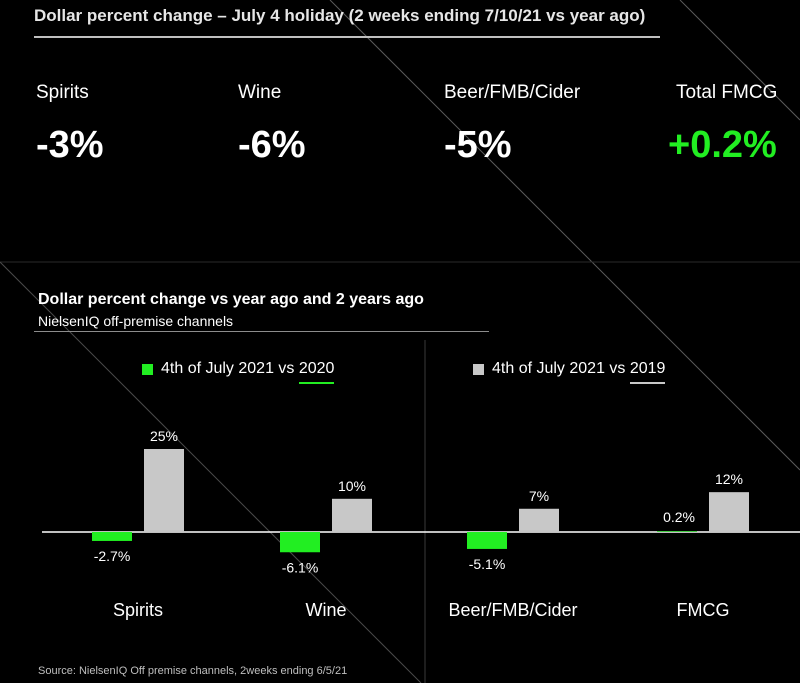 The height and width of the screenshot is (683, 800). I want to click on kpi-label: Beer/FMB/Cider, so click(512, 92).